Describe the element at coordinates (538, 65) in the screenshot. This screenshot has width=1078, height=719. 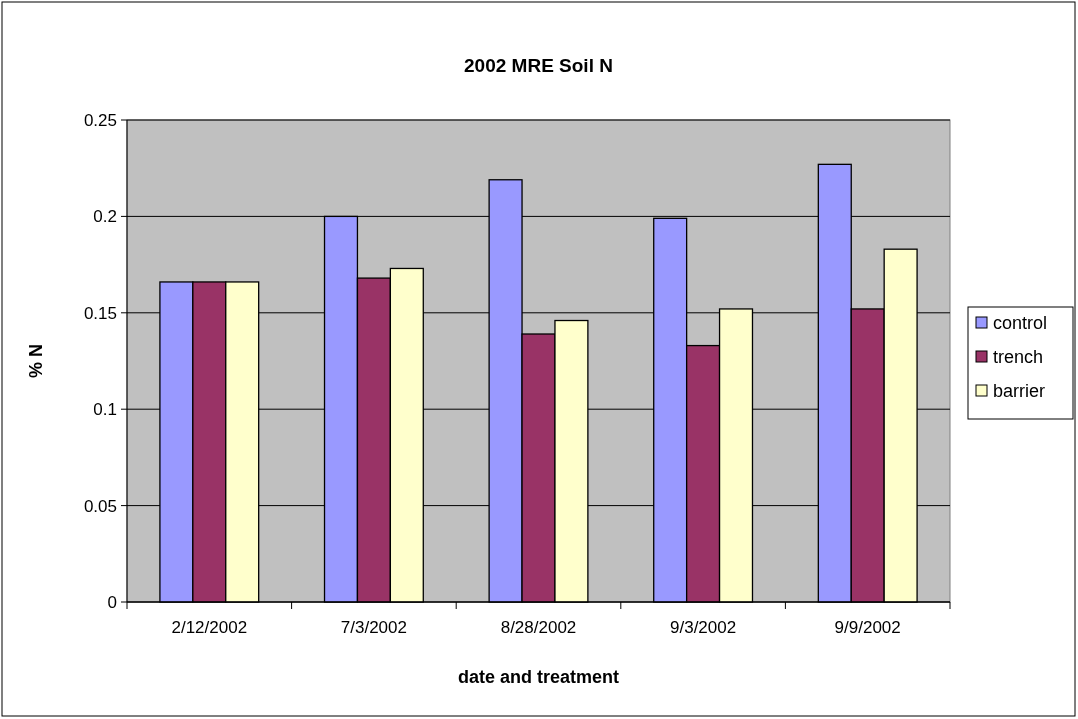
I see `chart-title: 2002 MRE Soil N` at that location.